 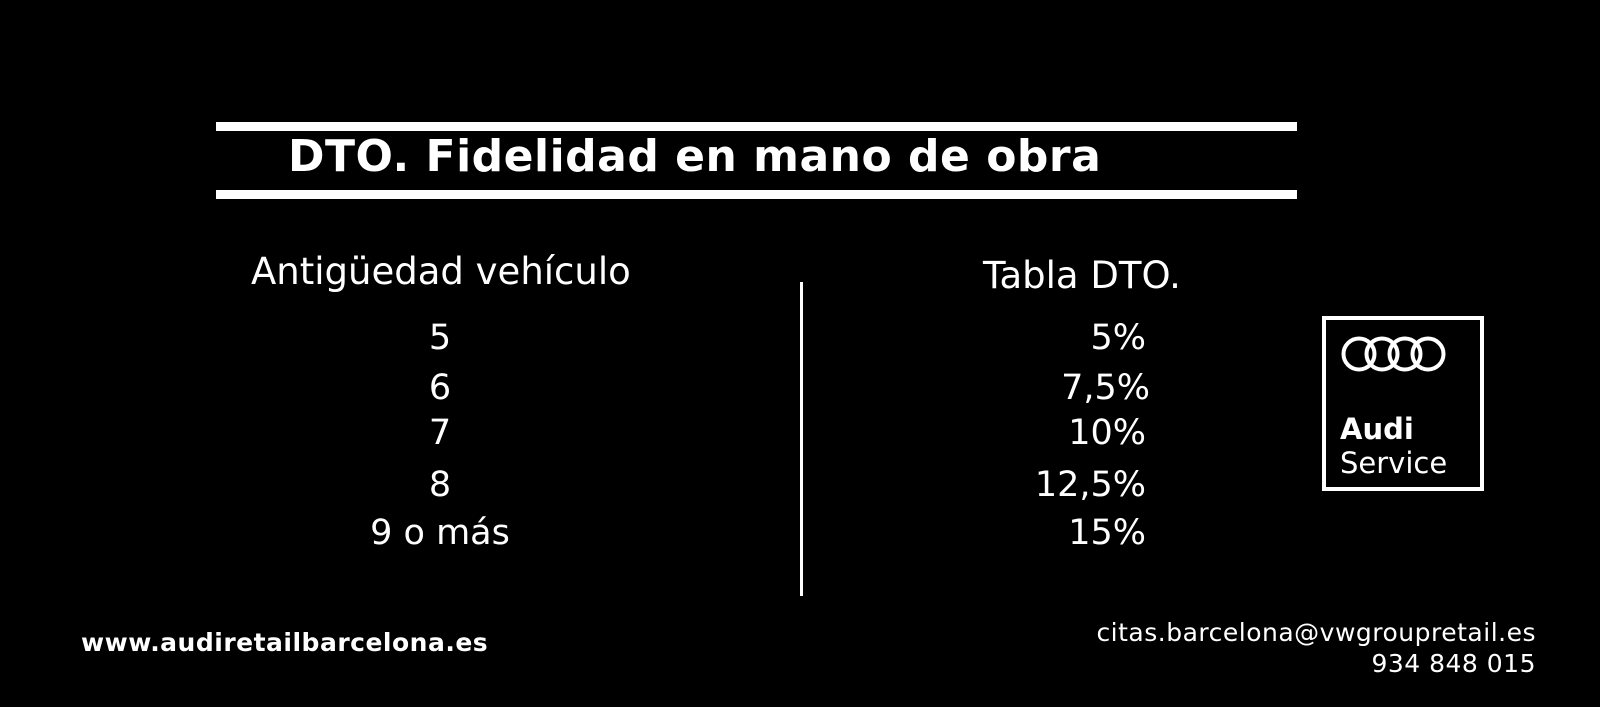 I want to click on vehicle-age-cell: 5, so click(x=440, y=338).